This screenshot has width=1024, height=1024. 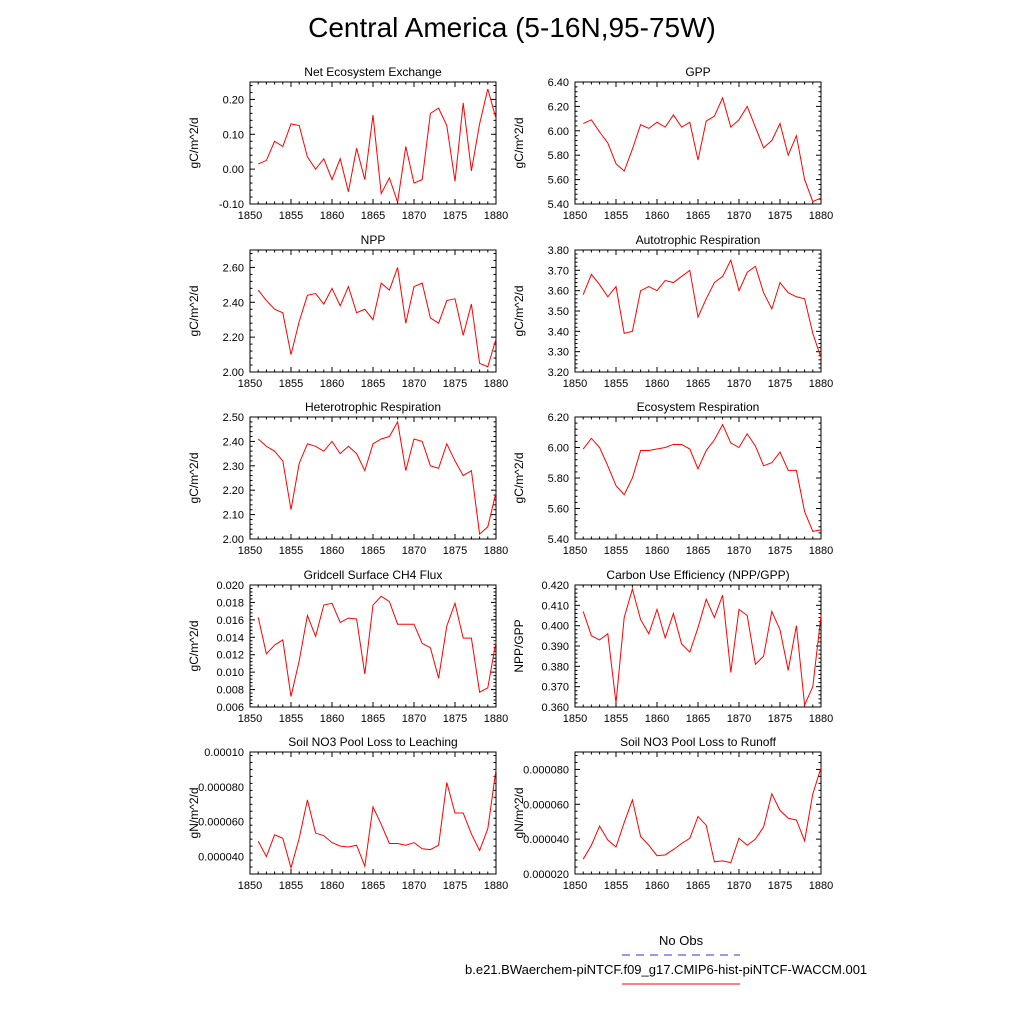 I want to click on y-tick-label: 2.60, so click(x=233, y=268).